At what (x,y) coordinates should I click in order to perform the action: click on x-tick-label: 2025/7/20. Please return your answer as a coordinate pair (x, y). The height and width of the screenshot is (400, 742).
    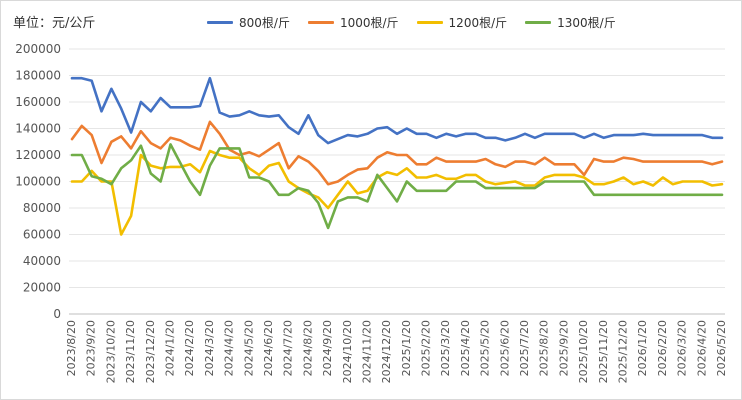
    Looking at the image, I should click on (524, 348).